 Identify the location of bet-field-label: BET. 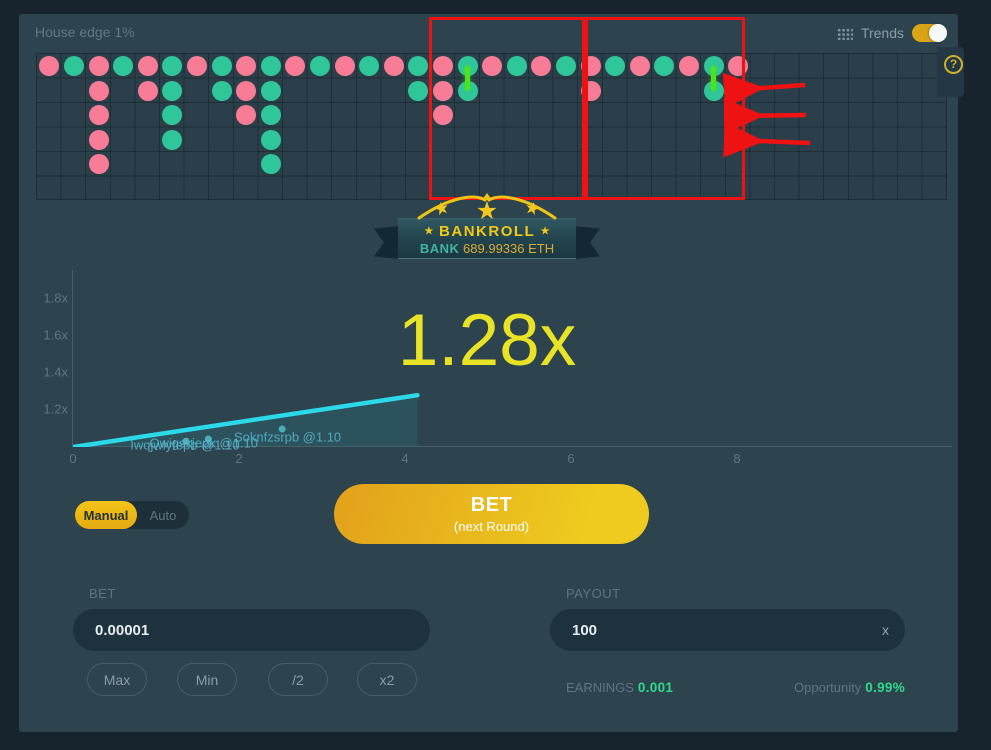
(102, 593).